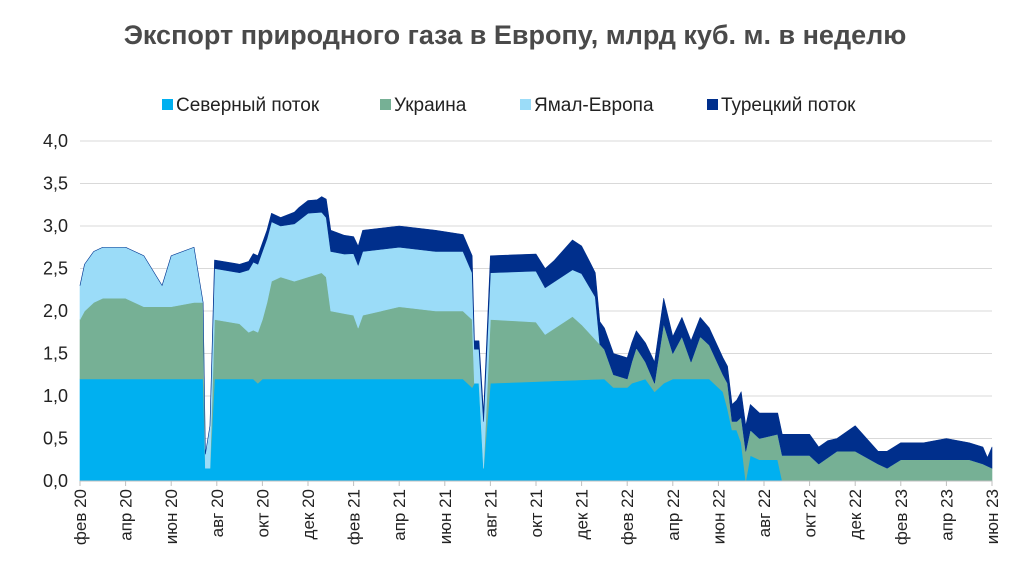 Image resolution: width=1024 pixels, height=588 pixels. What do you see at coordinates (55, 269) in the screenshot?
I see `y-tick-label: 2,5` at bounding box center [55, 269].